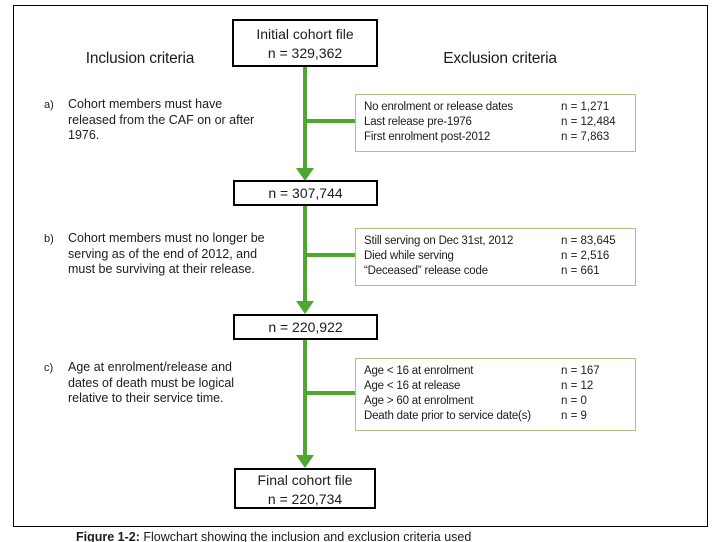 The width and height of the screenshot is (714, 542). What do you see at coordinates (500, 58) in the screenshot?
I see `exclusion-criteria-header: Exclusion criteria` at bounding box center [500, 58].